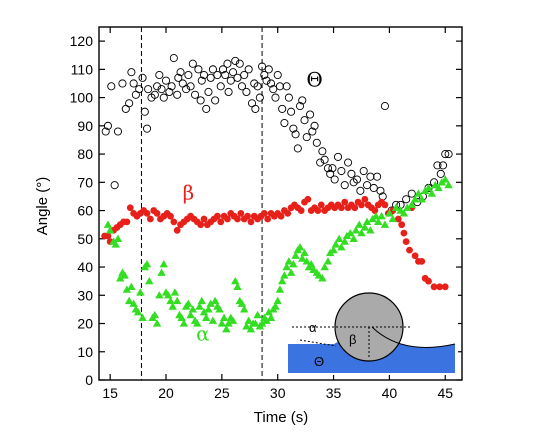 The height and width of the screenshot is (441, 536). What do you see at coordinates (85, 239) in the screenshot?
I see `y-tick-label: 50` at bounding box center [85, 239].